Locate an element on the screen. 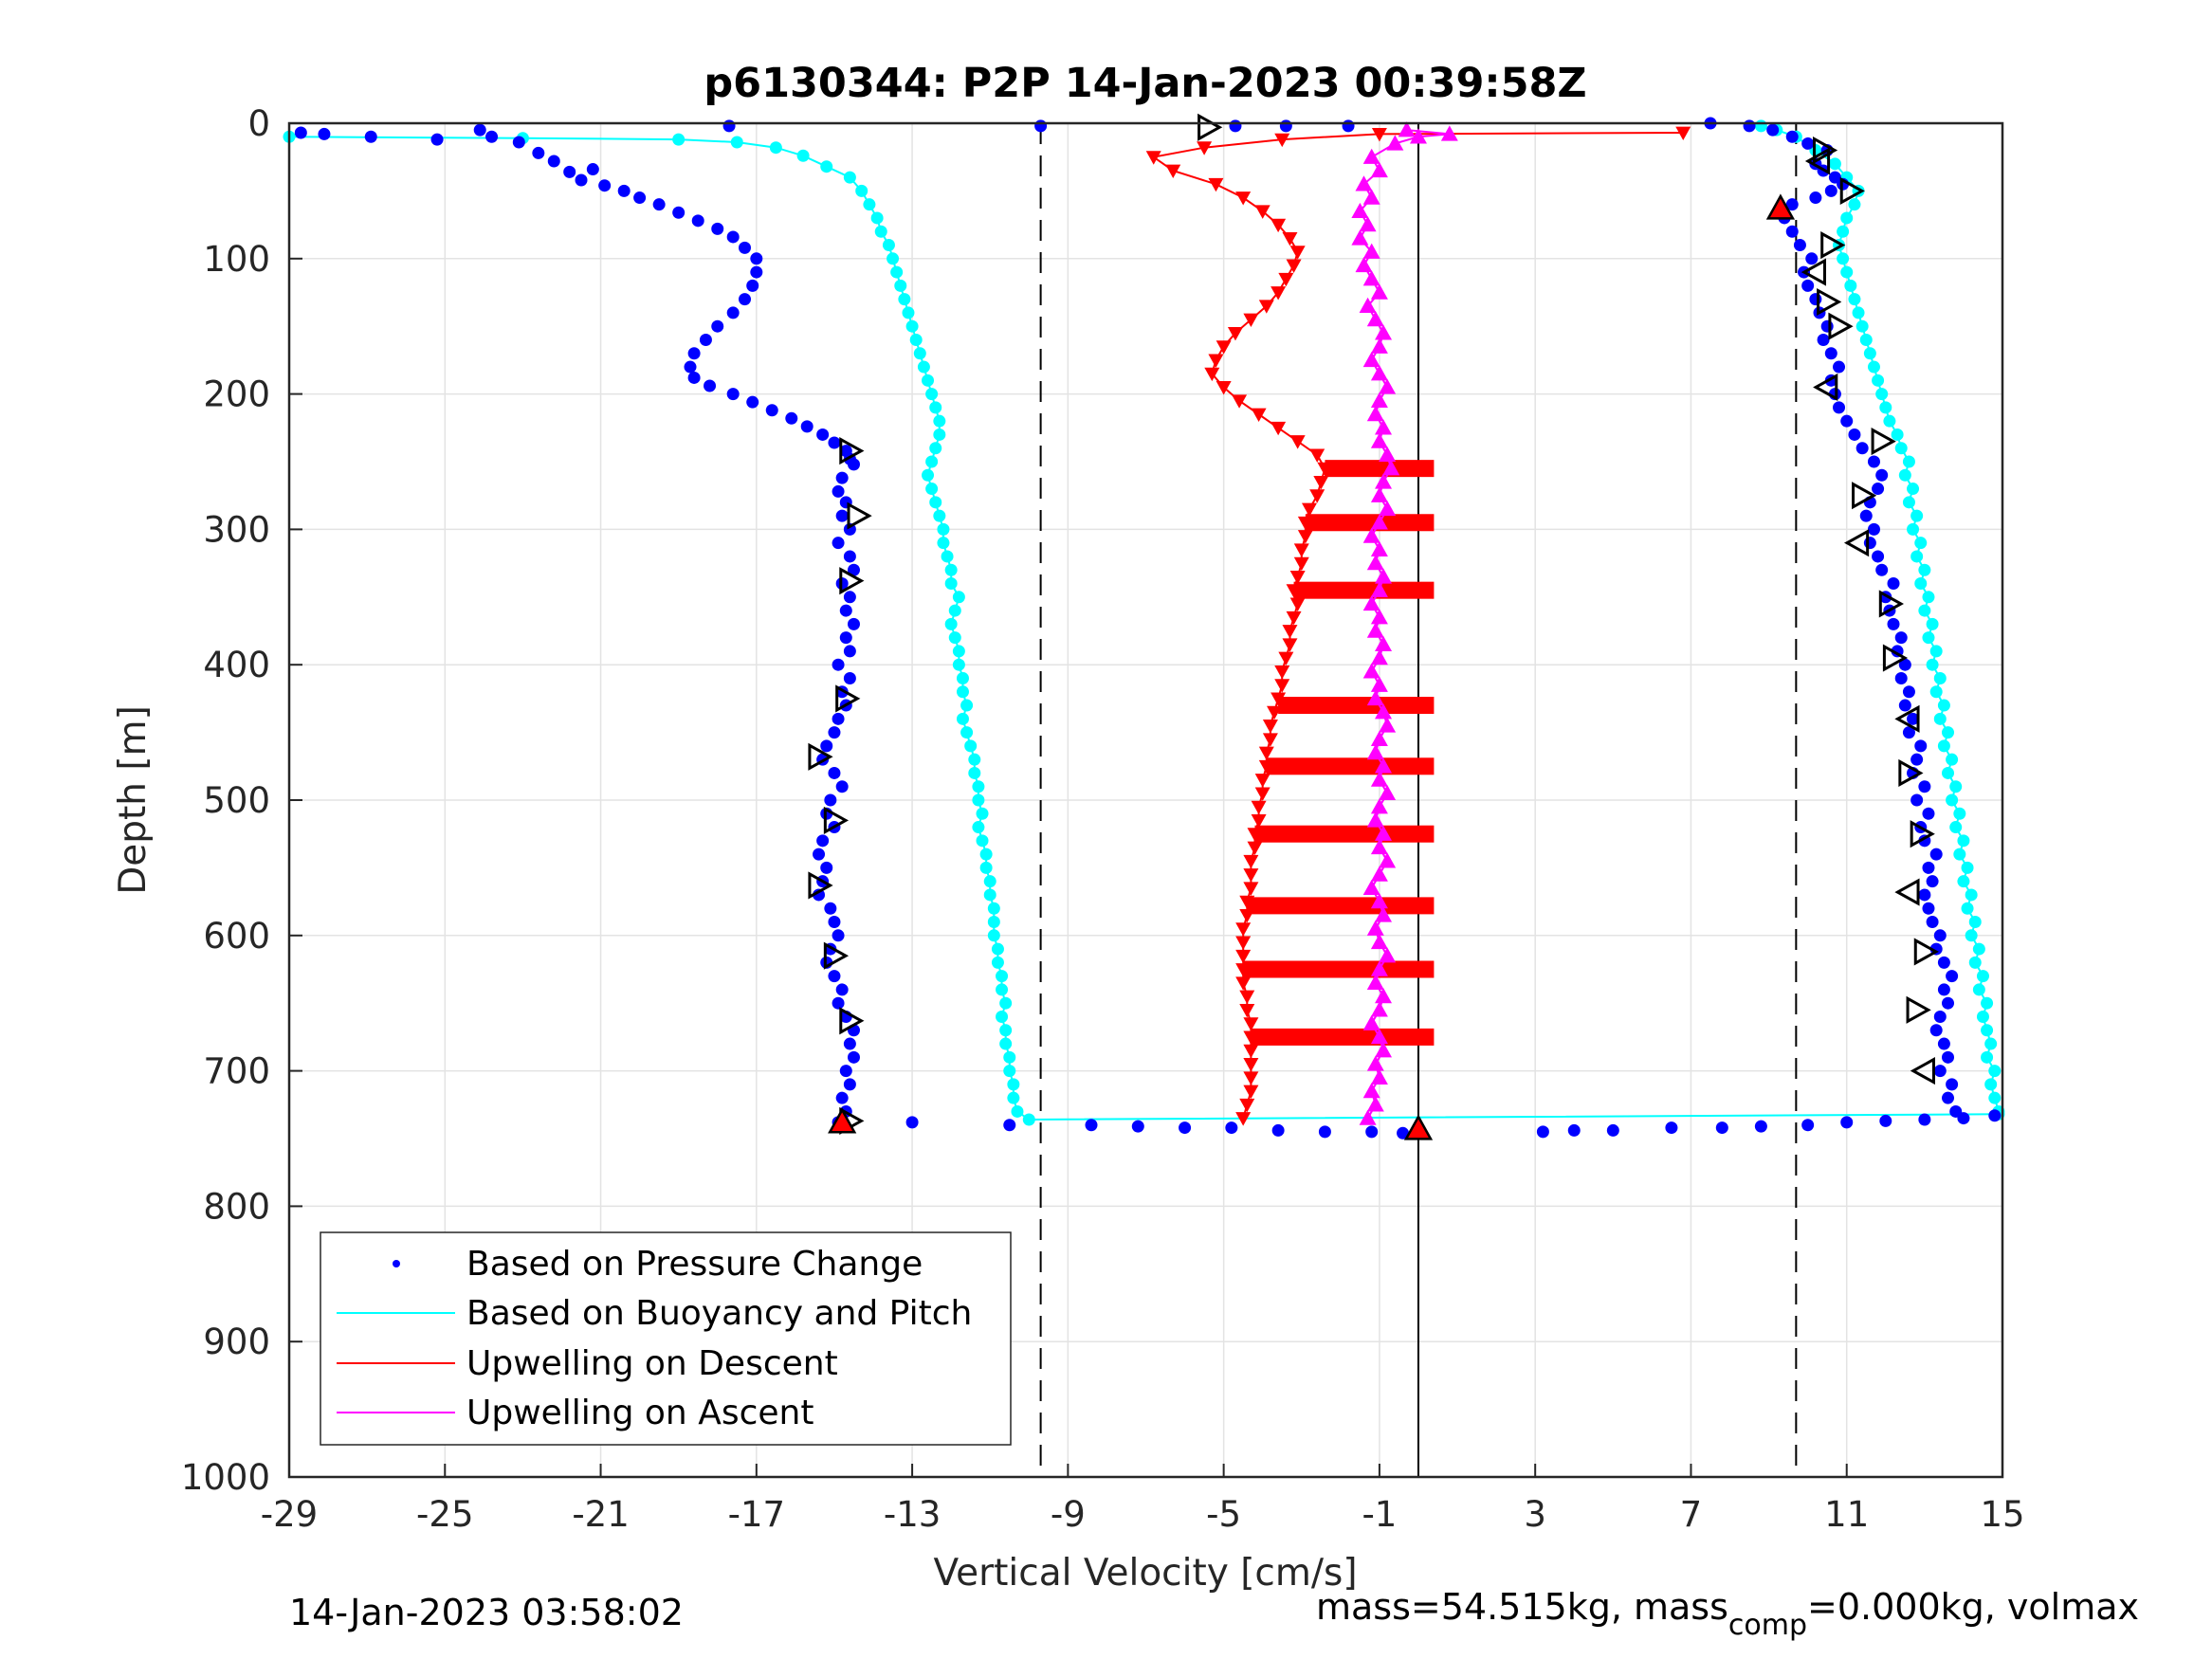 The height and width of the screenshot is (1659, 2212). legend-box is located at coordinates (666, 1338).